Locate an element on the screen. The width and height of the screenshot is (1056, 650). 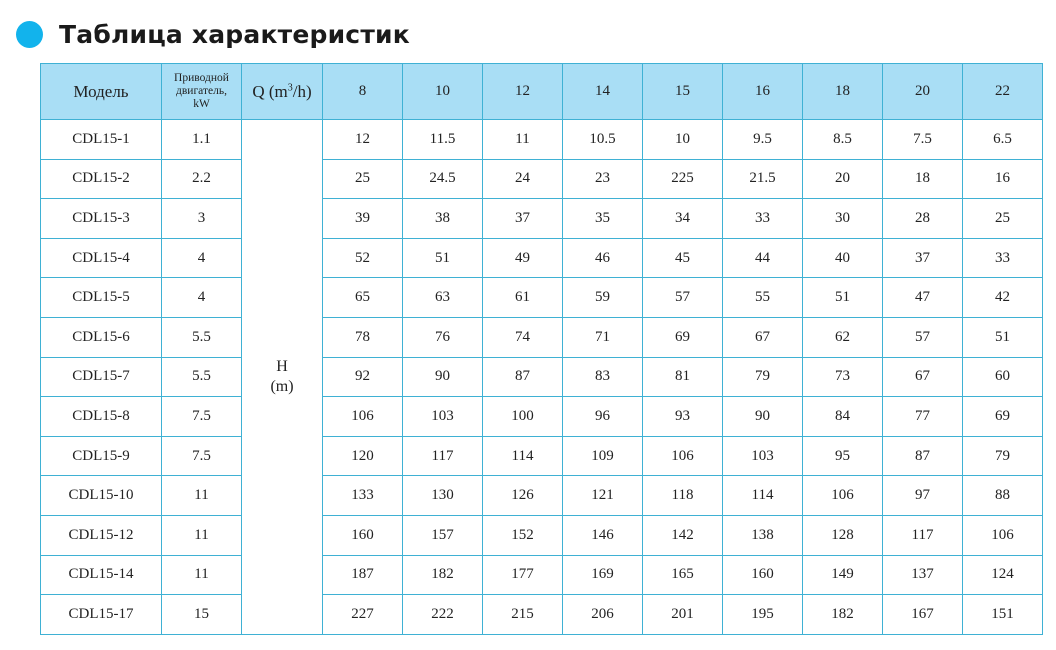
head-value-cell: 92 is located at coordinates (362, 377).